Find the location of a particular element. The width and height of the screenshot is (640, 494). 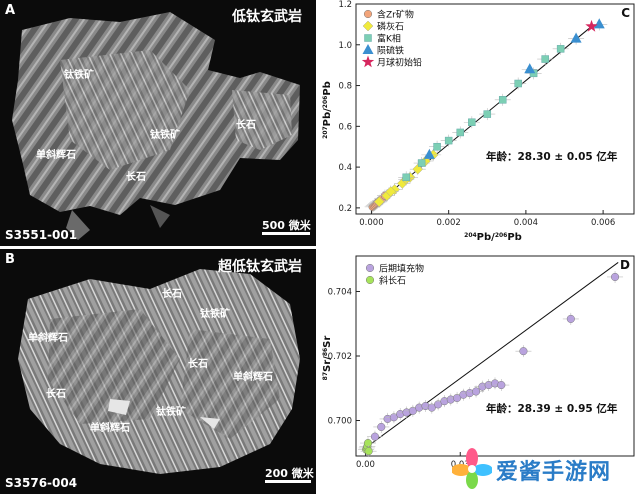

panel-b-title: 超低钛玄武岩 is located at coordinates (260, 267).